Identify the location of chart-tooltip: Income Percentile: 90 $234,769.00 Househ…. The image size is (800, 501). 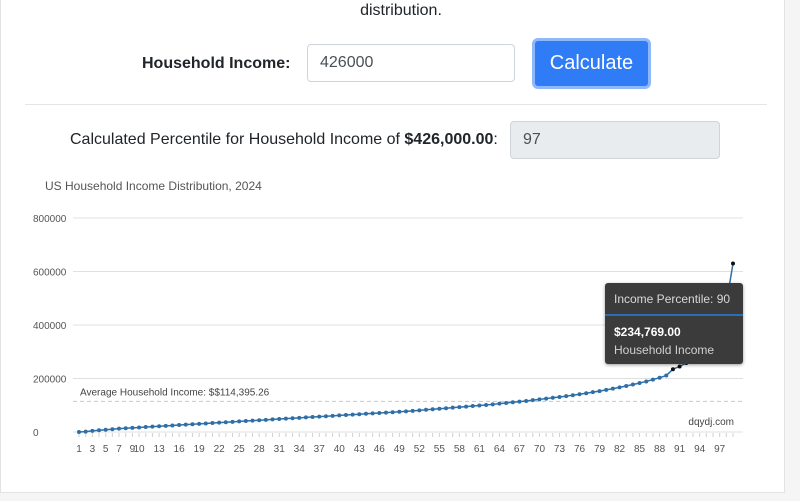
(674, 323).